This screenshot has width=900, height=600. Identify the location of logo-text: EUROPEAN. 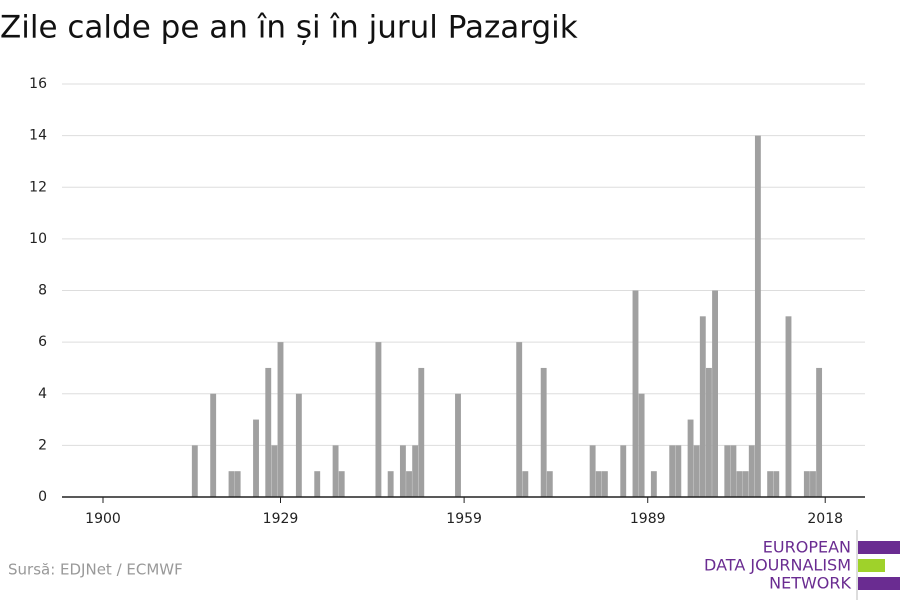
(807, 547).